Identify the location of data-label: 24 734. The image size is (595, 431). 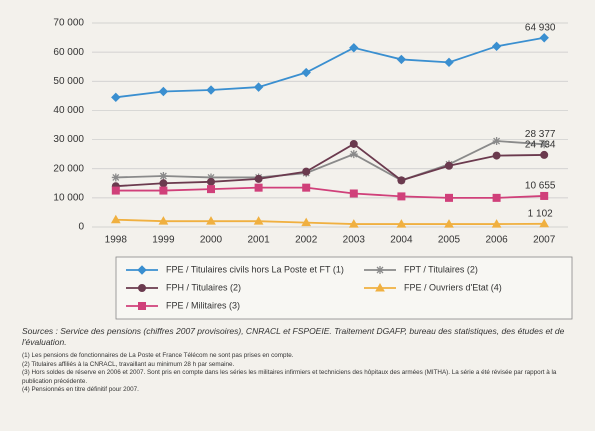
(540, 145).